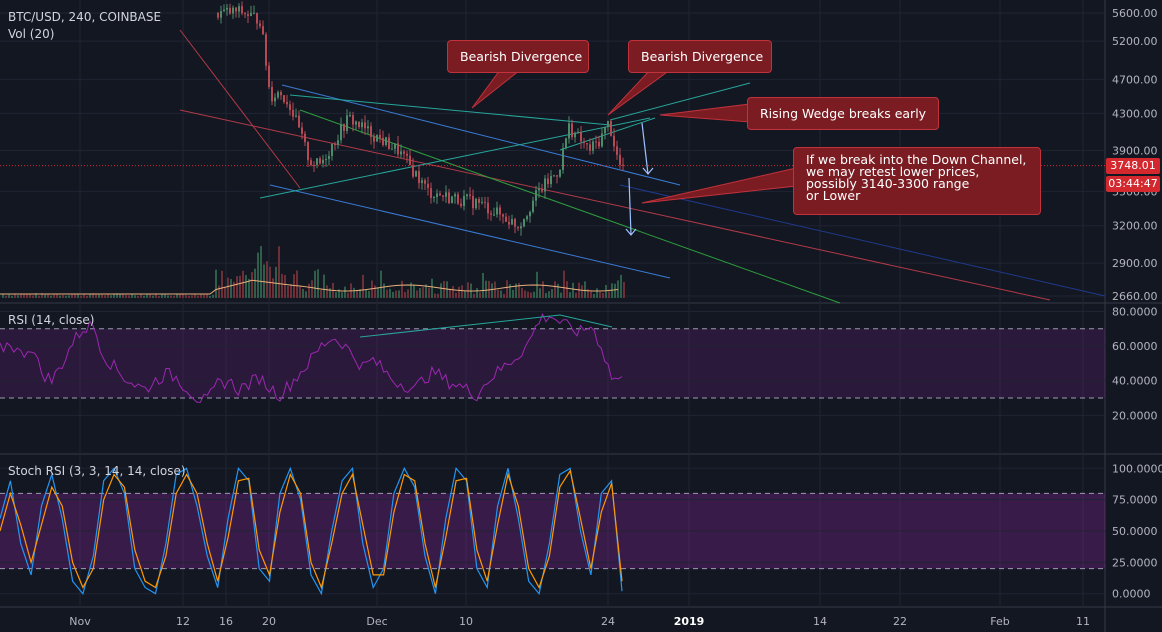 Image resolution: width=1162 pixels, height=632 pixels. What do you see at coordinates (51, 320) in the screenshot?
I see `rsi-legend: RSI (14, close)` at bounding box center [51, 320].